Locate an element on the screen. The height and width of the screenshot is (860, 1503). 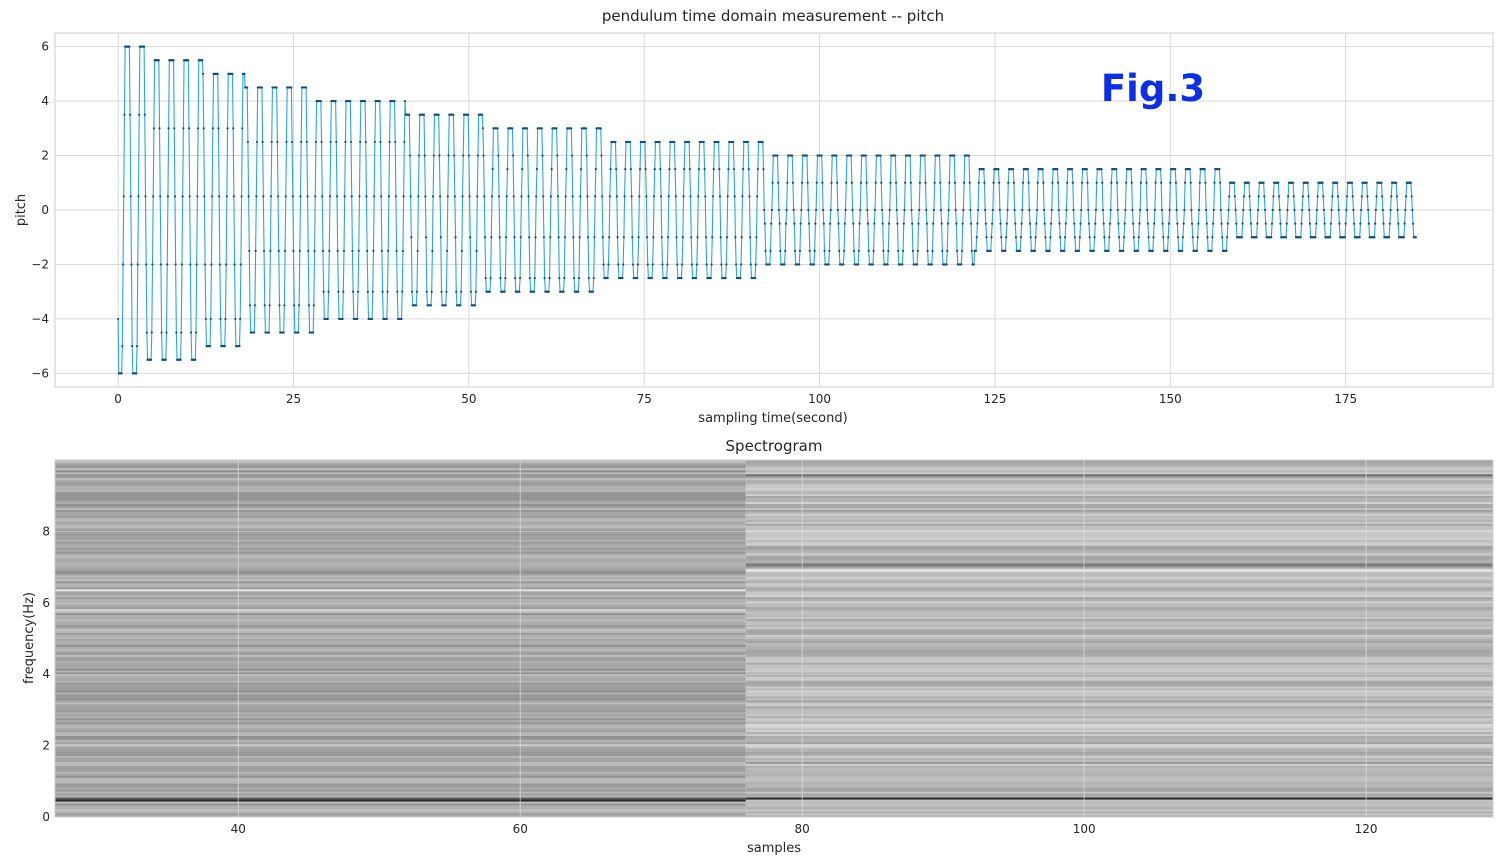
spectrogram-x-tick-label: 40 is located at coordinates (238, 829).